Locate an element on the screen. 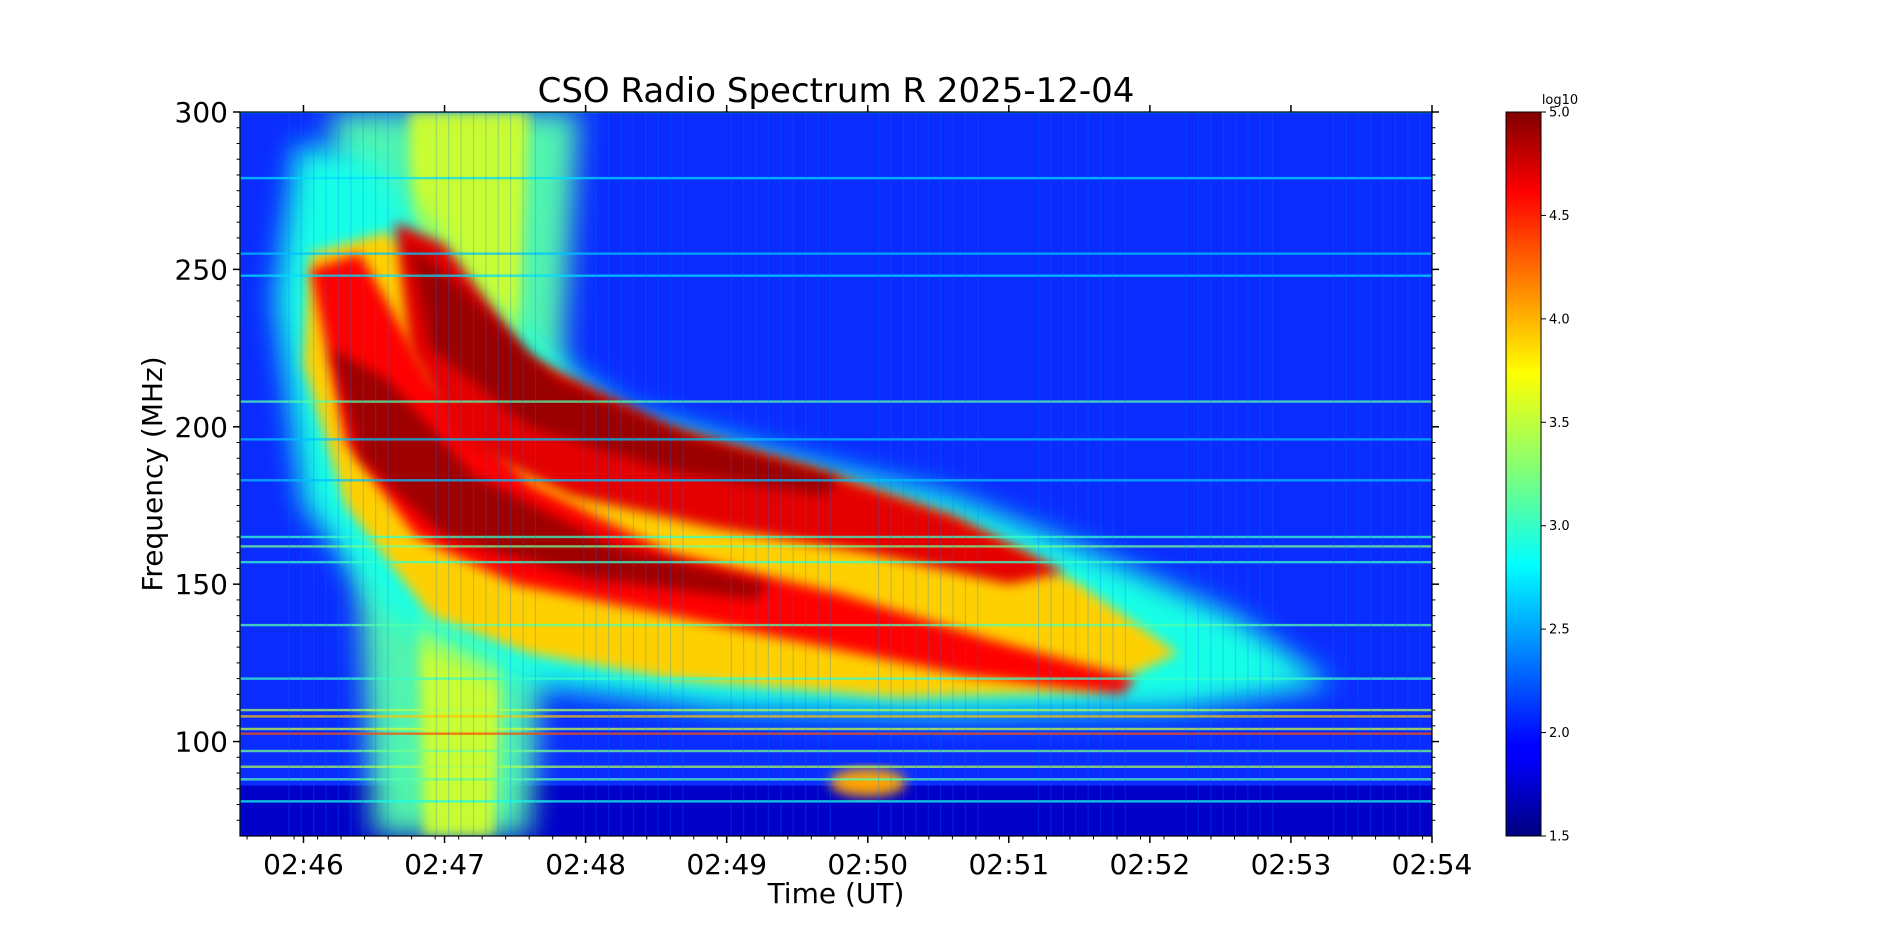 The image size is (1898, 927). y-tick-label: 200 is located at coordinates (201, 427).